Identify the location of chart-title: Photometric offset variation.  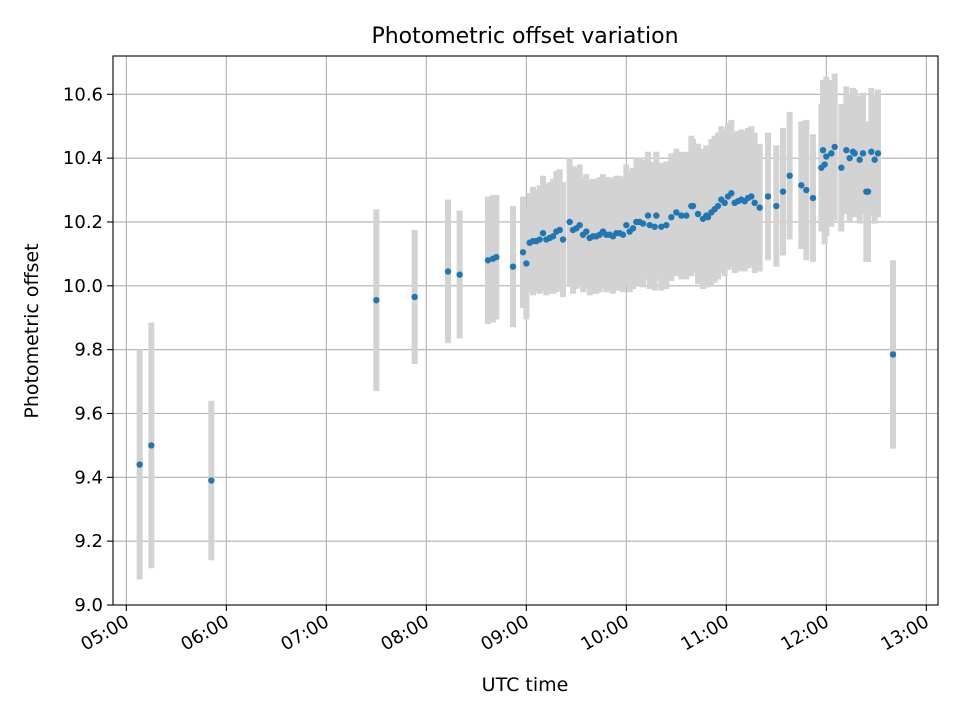
(524, 36).